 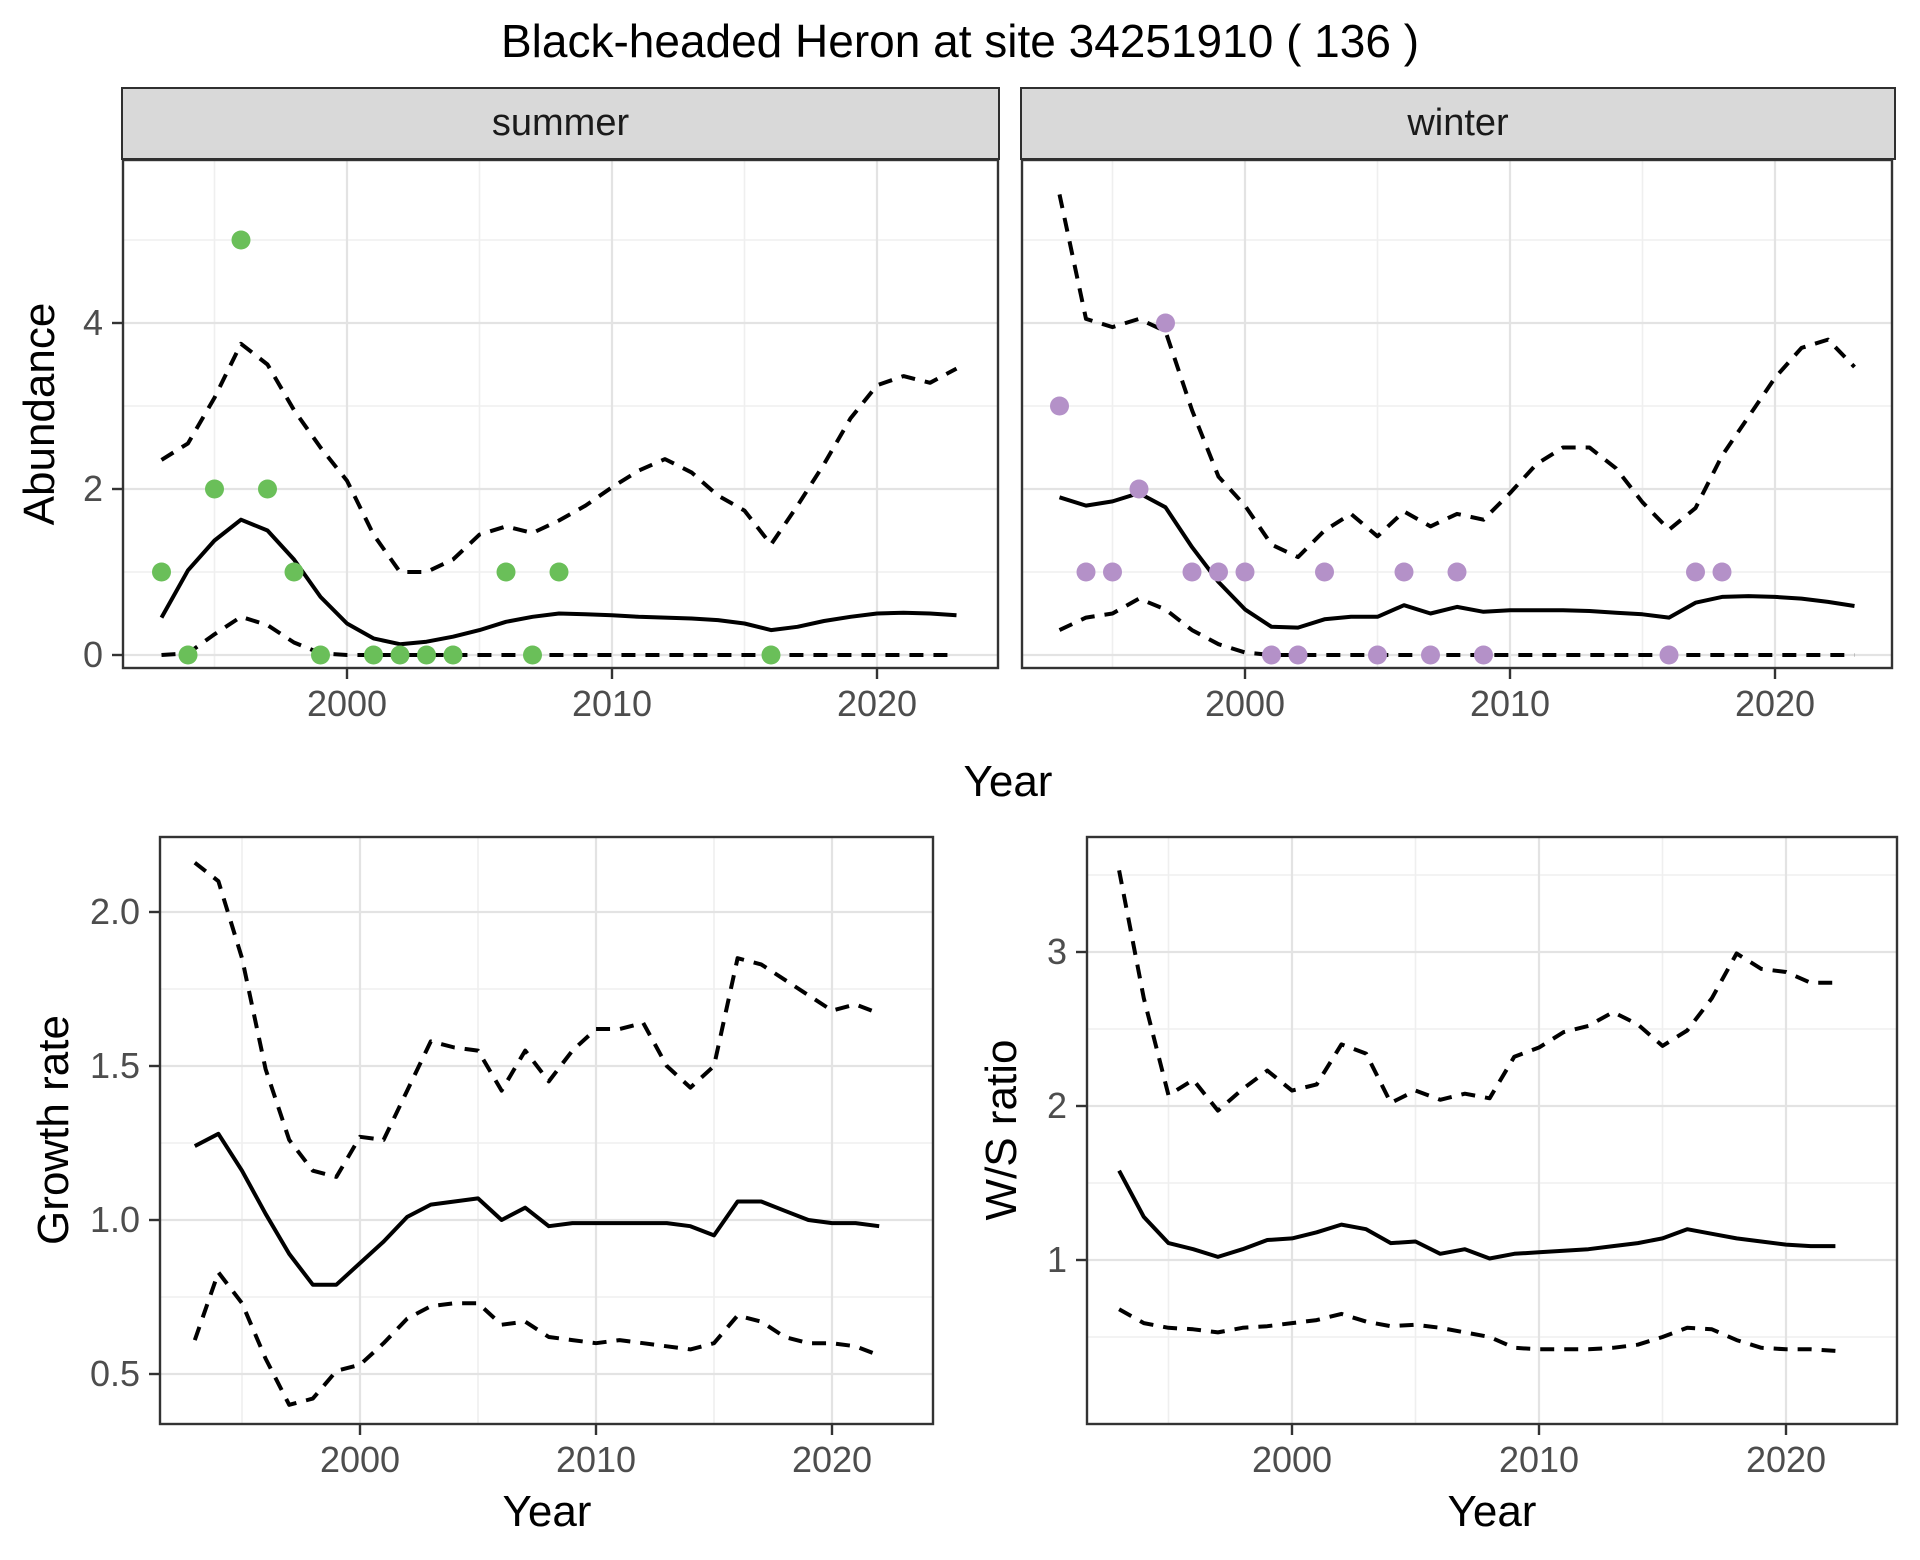 I want to click on abundance-summer-upper_ci-line, so click(x=559, y=457).